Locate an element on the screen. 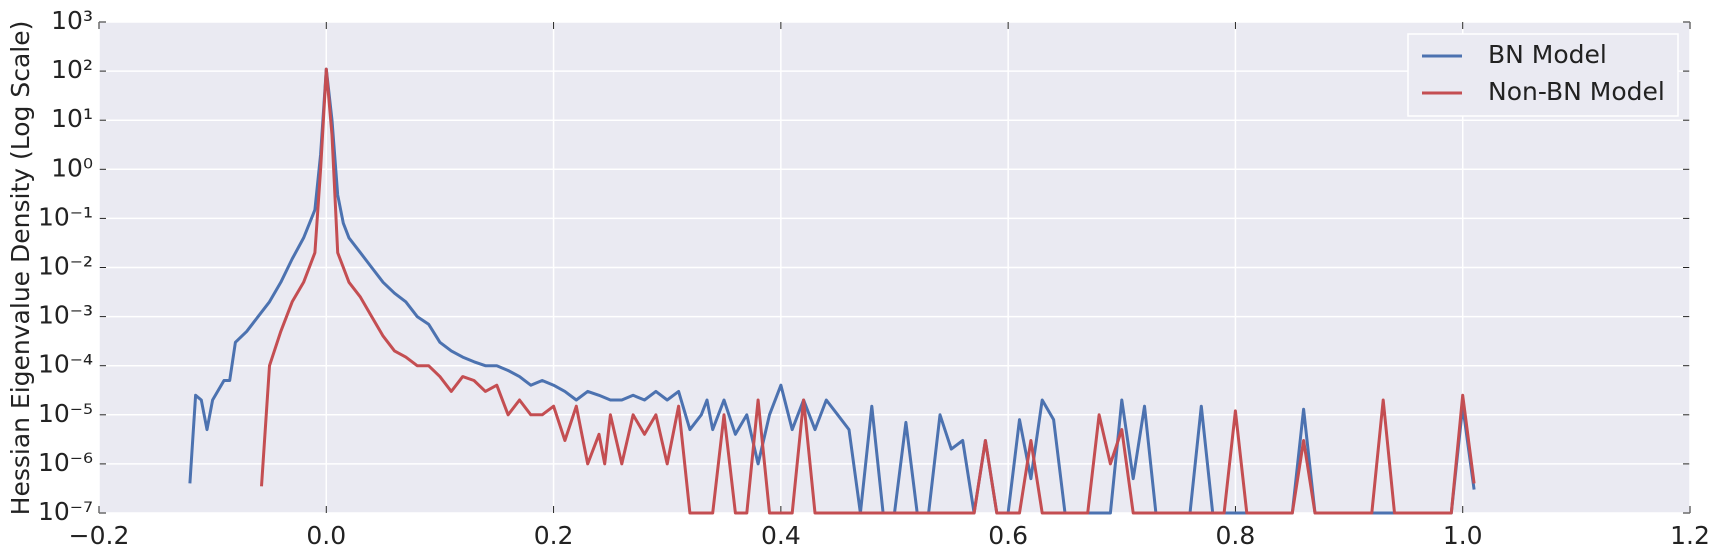 The width and height of the screenshot is (1715, 553). y-tick-label: 10⁻² is located at coordinates (65, 266).